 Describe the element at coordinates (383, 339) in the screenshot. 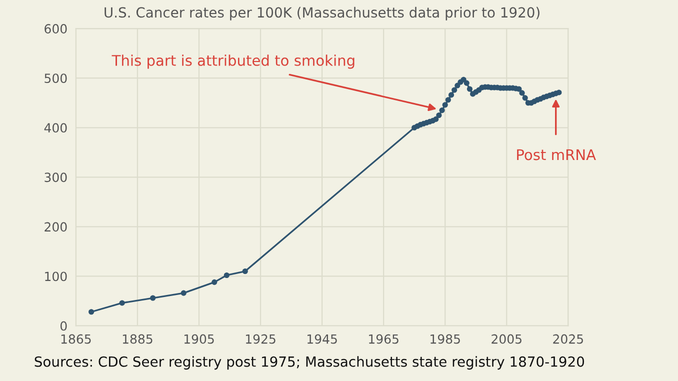

I see `x-tick-label: 1965` at that location.